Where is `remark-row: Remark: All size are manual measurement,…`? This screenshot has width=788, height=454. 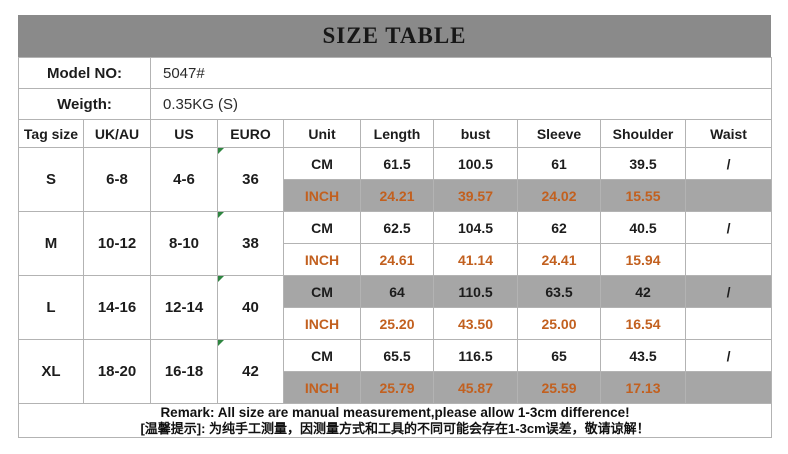
remark-row: Remark: All size are manual measurement,… is located at coordinates (395, 420).